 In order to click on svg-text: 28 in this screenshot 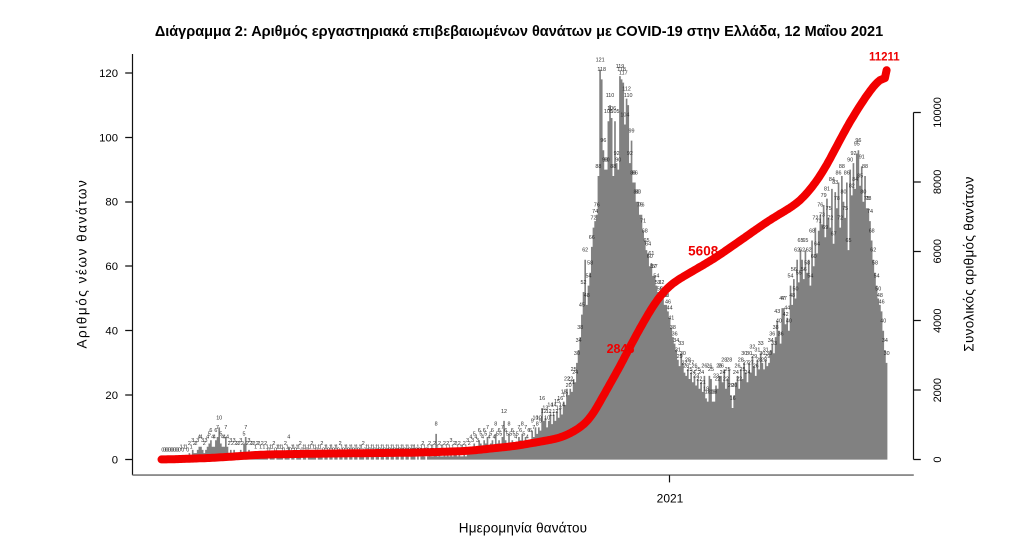, I will do `click(688, 360)`.